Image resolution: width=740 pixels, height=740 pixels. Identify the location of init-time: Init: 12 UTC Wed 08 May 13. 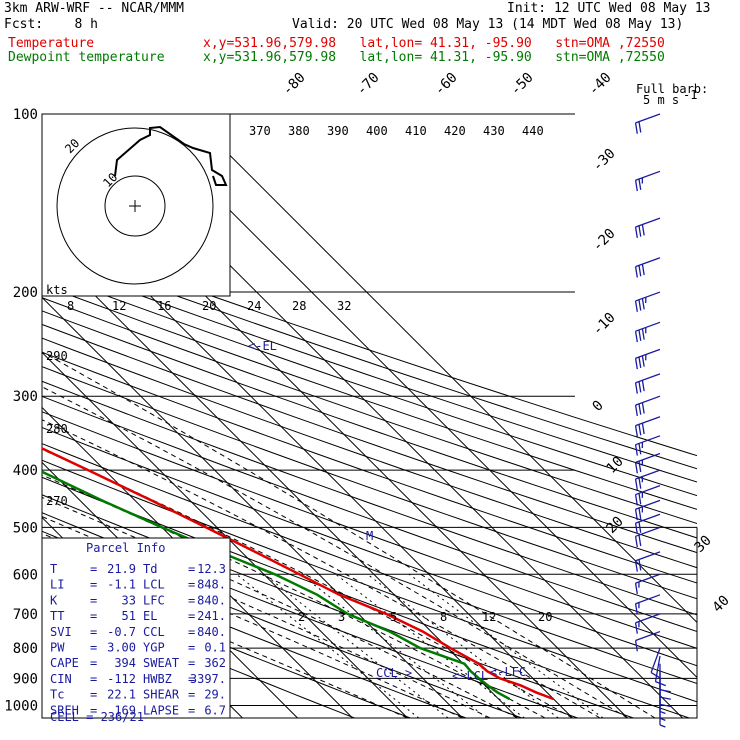
(609, 8).